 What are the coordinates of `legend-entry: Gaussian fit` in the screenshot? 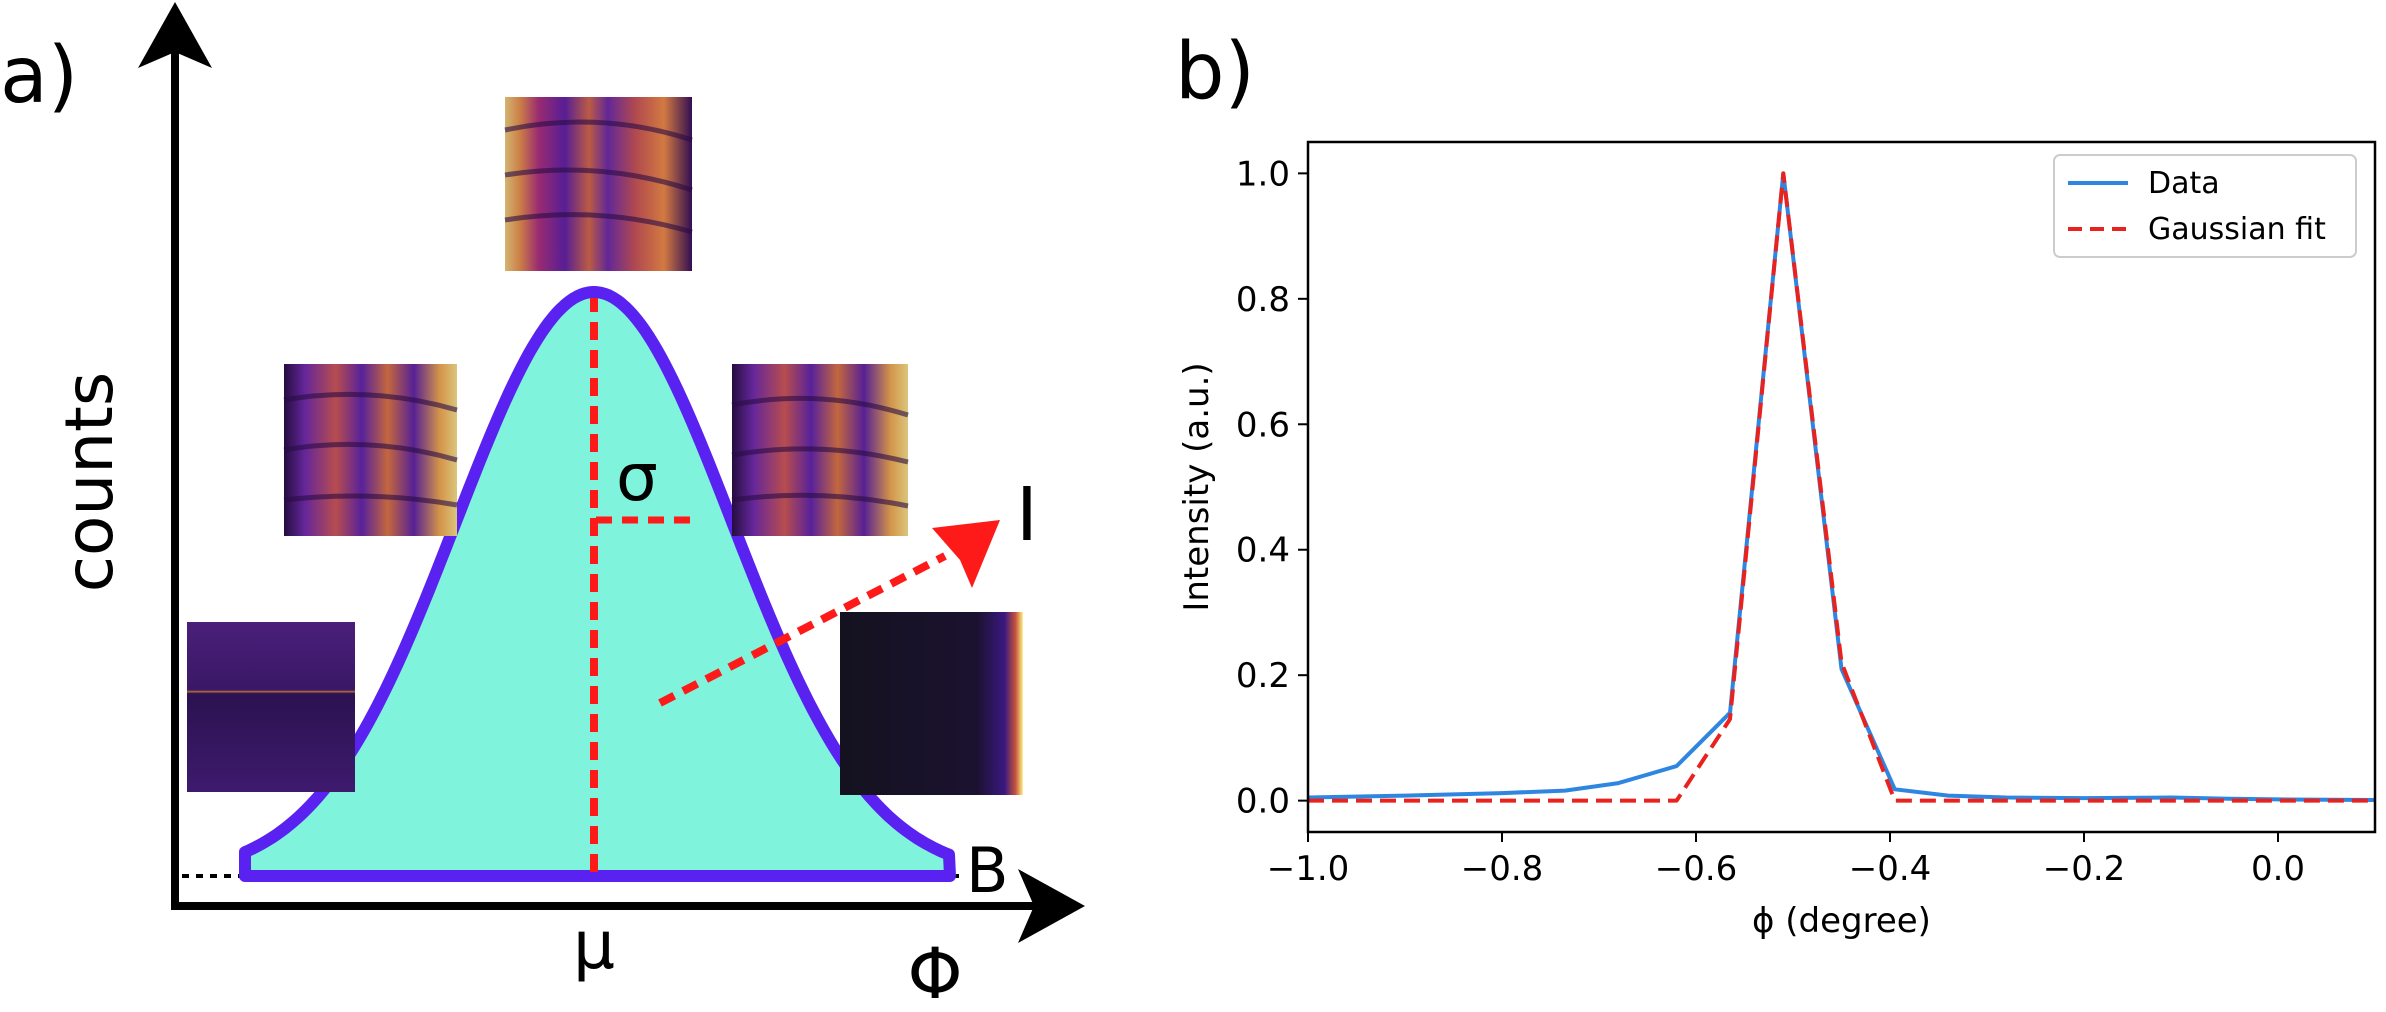 It's located at (2237, 229).